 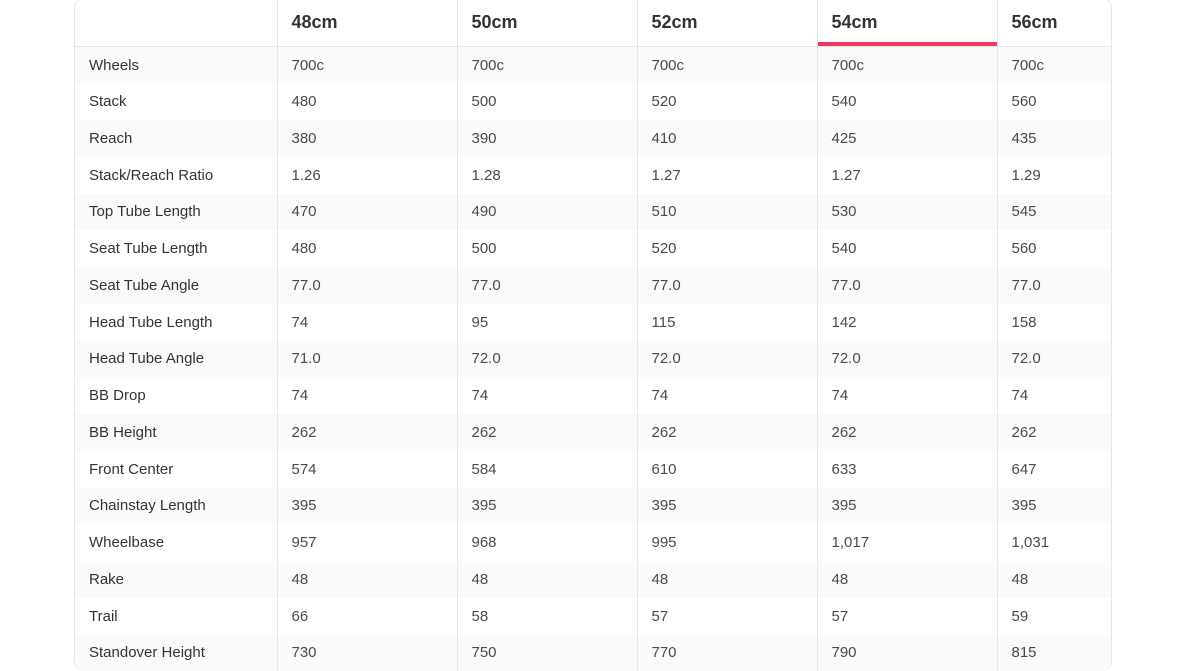 What do you see at coordinates (176, 469) in the screenshot?
I see `row-label: Front Center` at bounding box center [176, 469].